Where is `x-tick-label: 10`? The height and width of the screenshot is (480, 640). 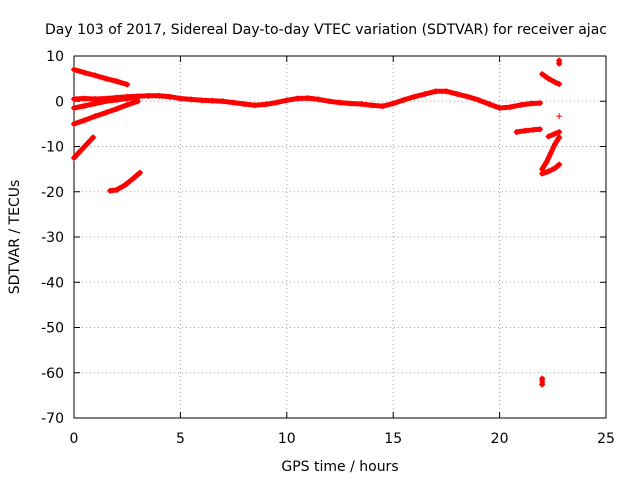 x-tick-label: 10 is located at coordinates (287, 439).